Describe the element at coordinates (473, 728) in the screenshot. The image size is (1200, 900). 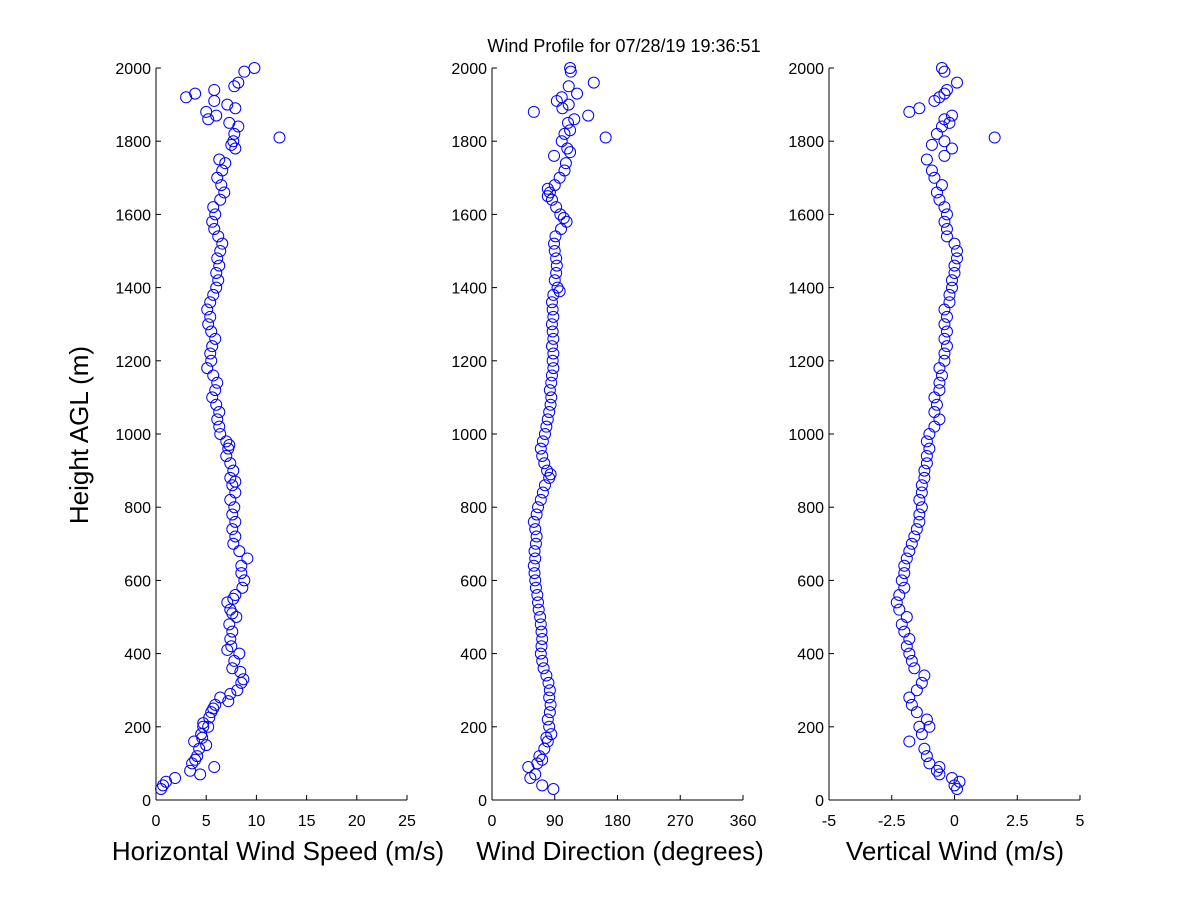
I see `y-tick-label: 200` at that location.